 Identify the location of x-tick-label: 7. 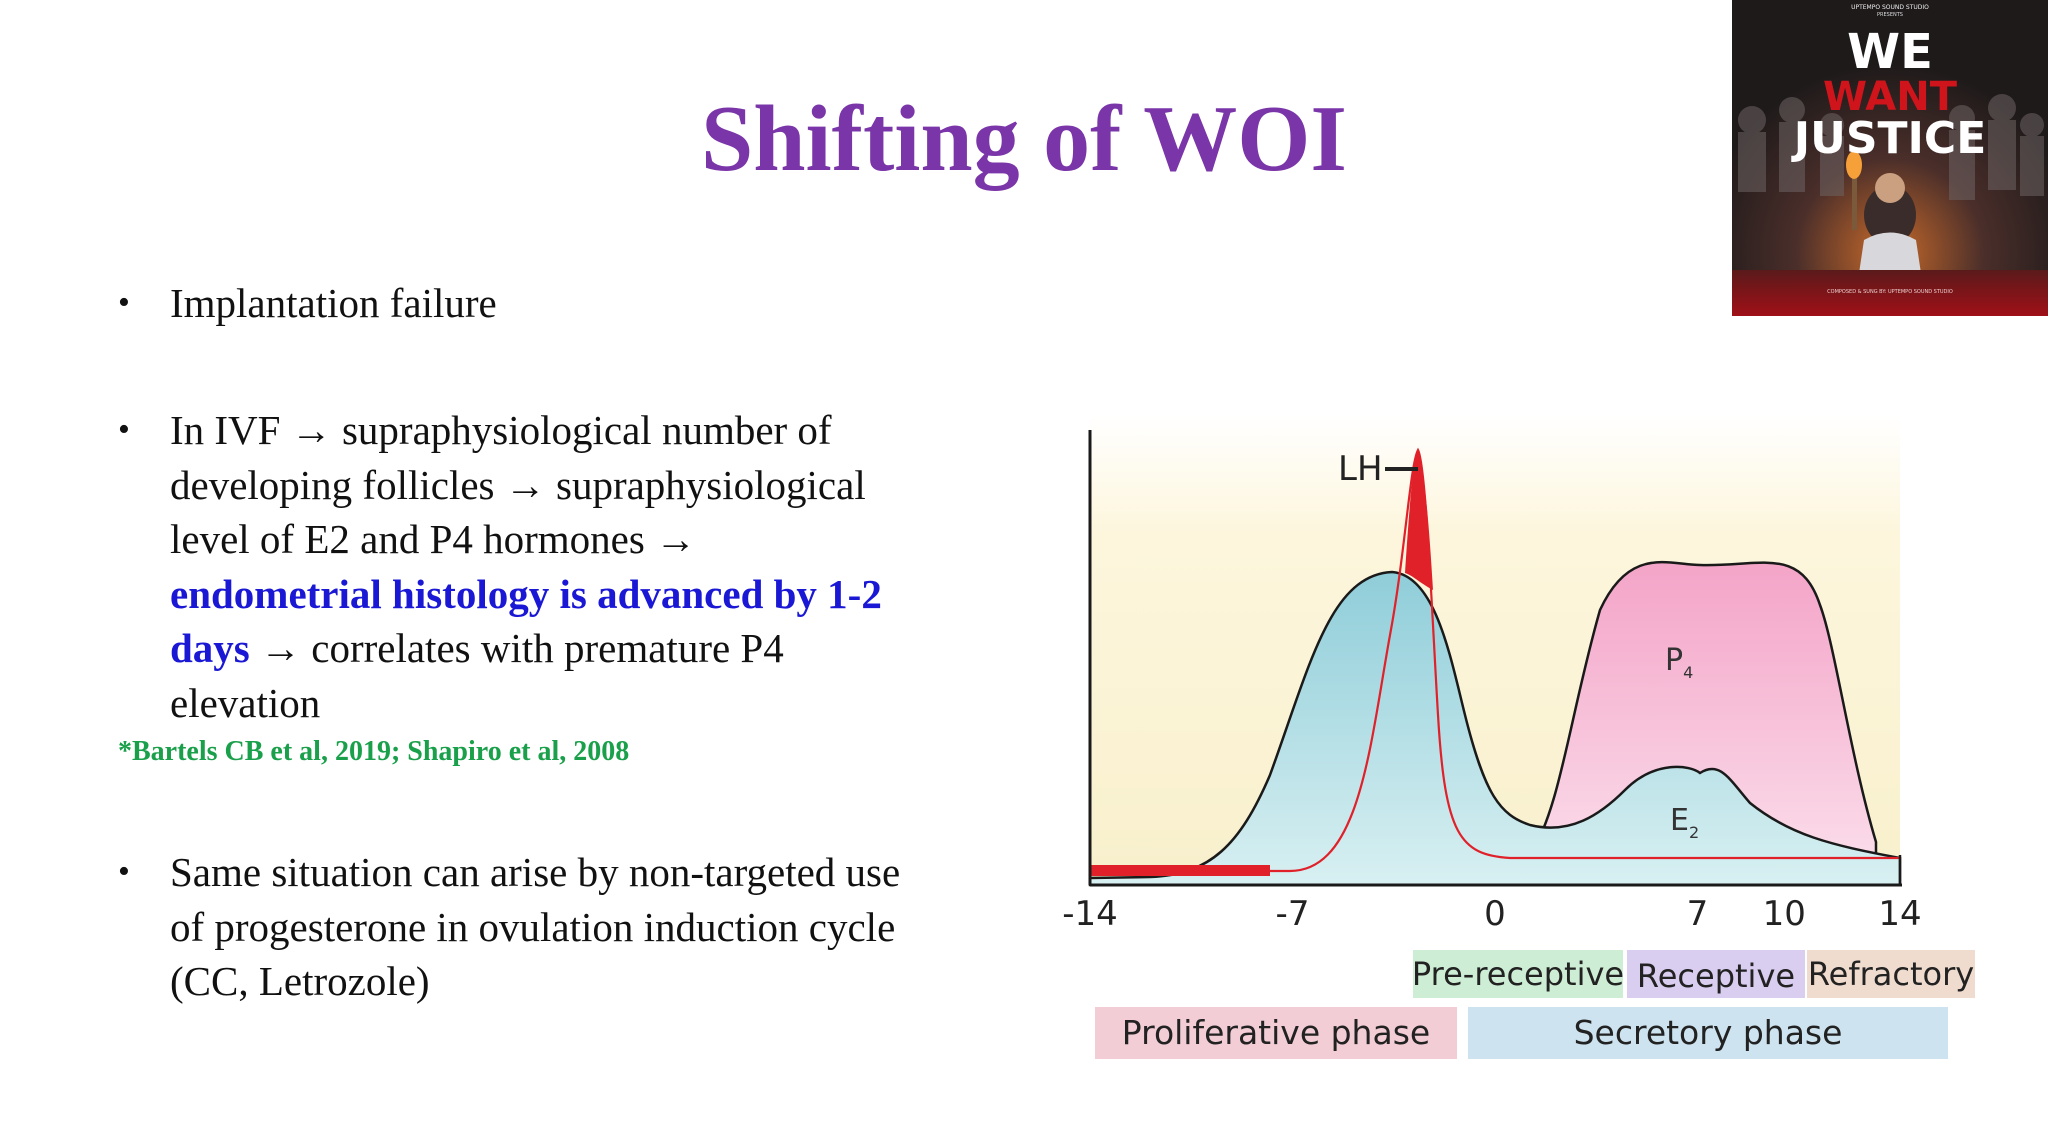
(1698, 914).